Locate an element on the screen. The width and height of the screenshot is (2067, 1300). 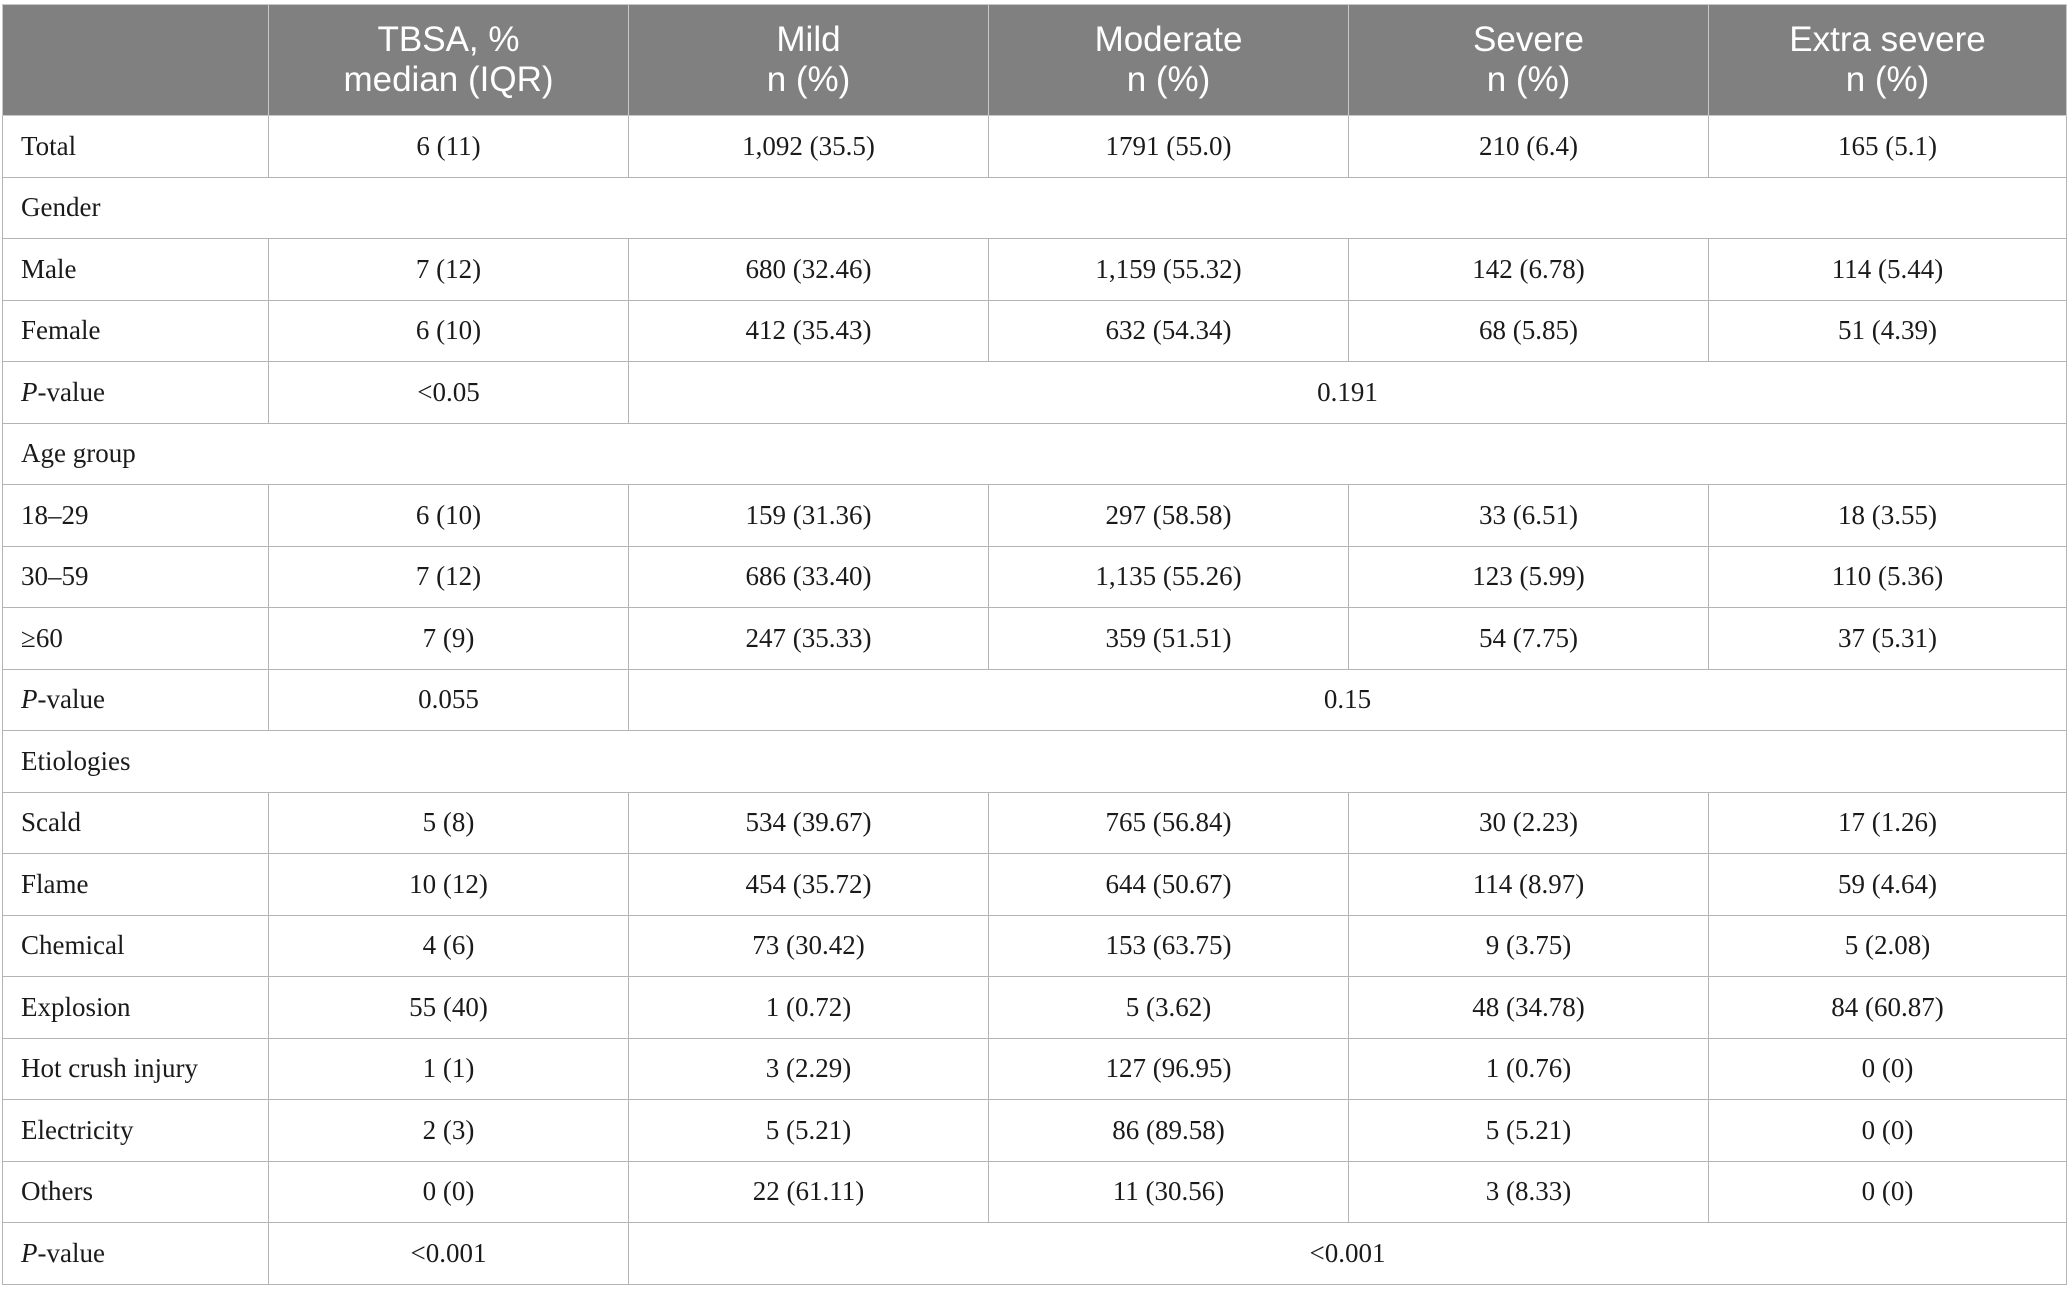
column-header-5: Extra severe n (%) is located at coordinates (1887, 60).